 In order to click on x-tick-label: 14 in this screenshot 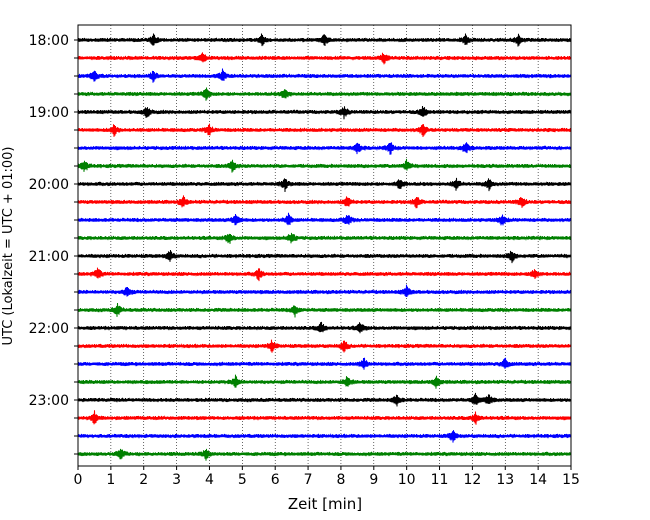, I will do `click(538, 480)`.